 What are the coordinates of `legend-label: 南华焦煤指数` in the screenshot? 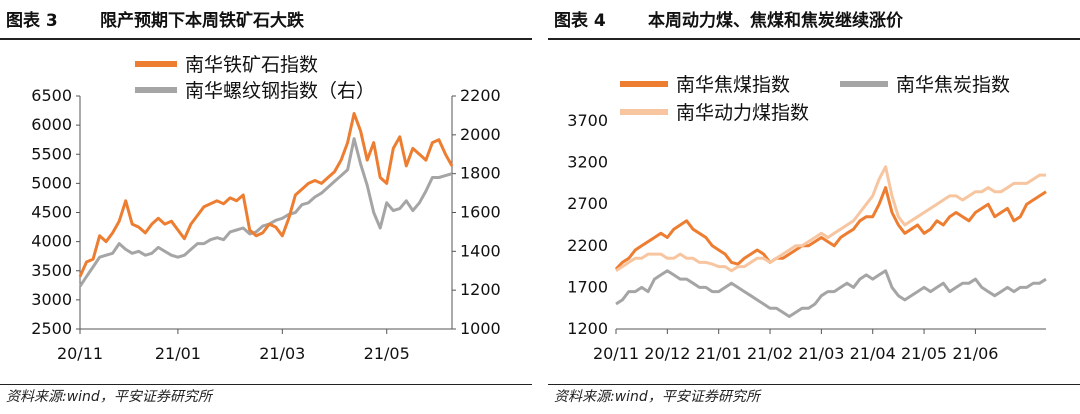 It's located at (733, 85).